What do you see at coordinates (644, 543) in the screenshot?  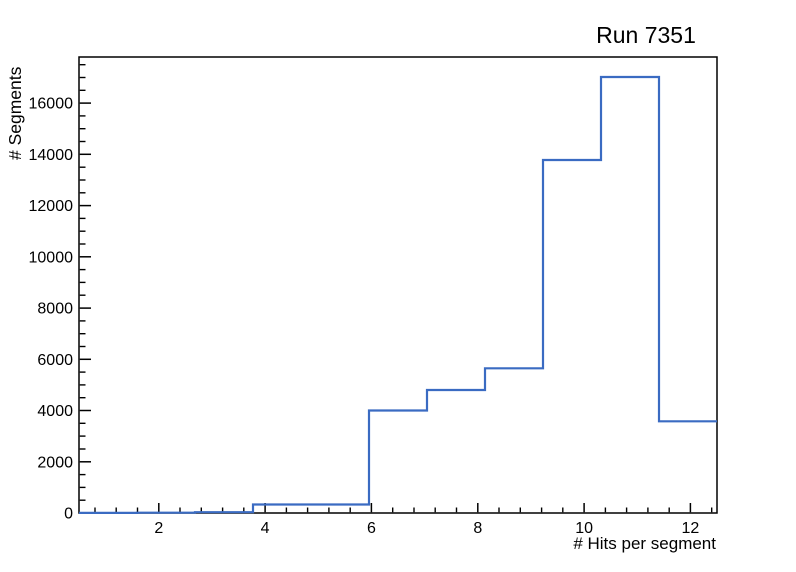 I see `x-axis-title: # Hits per segment` at bounding box center [644, 543].